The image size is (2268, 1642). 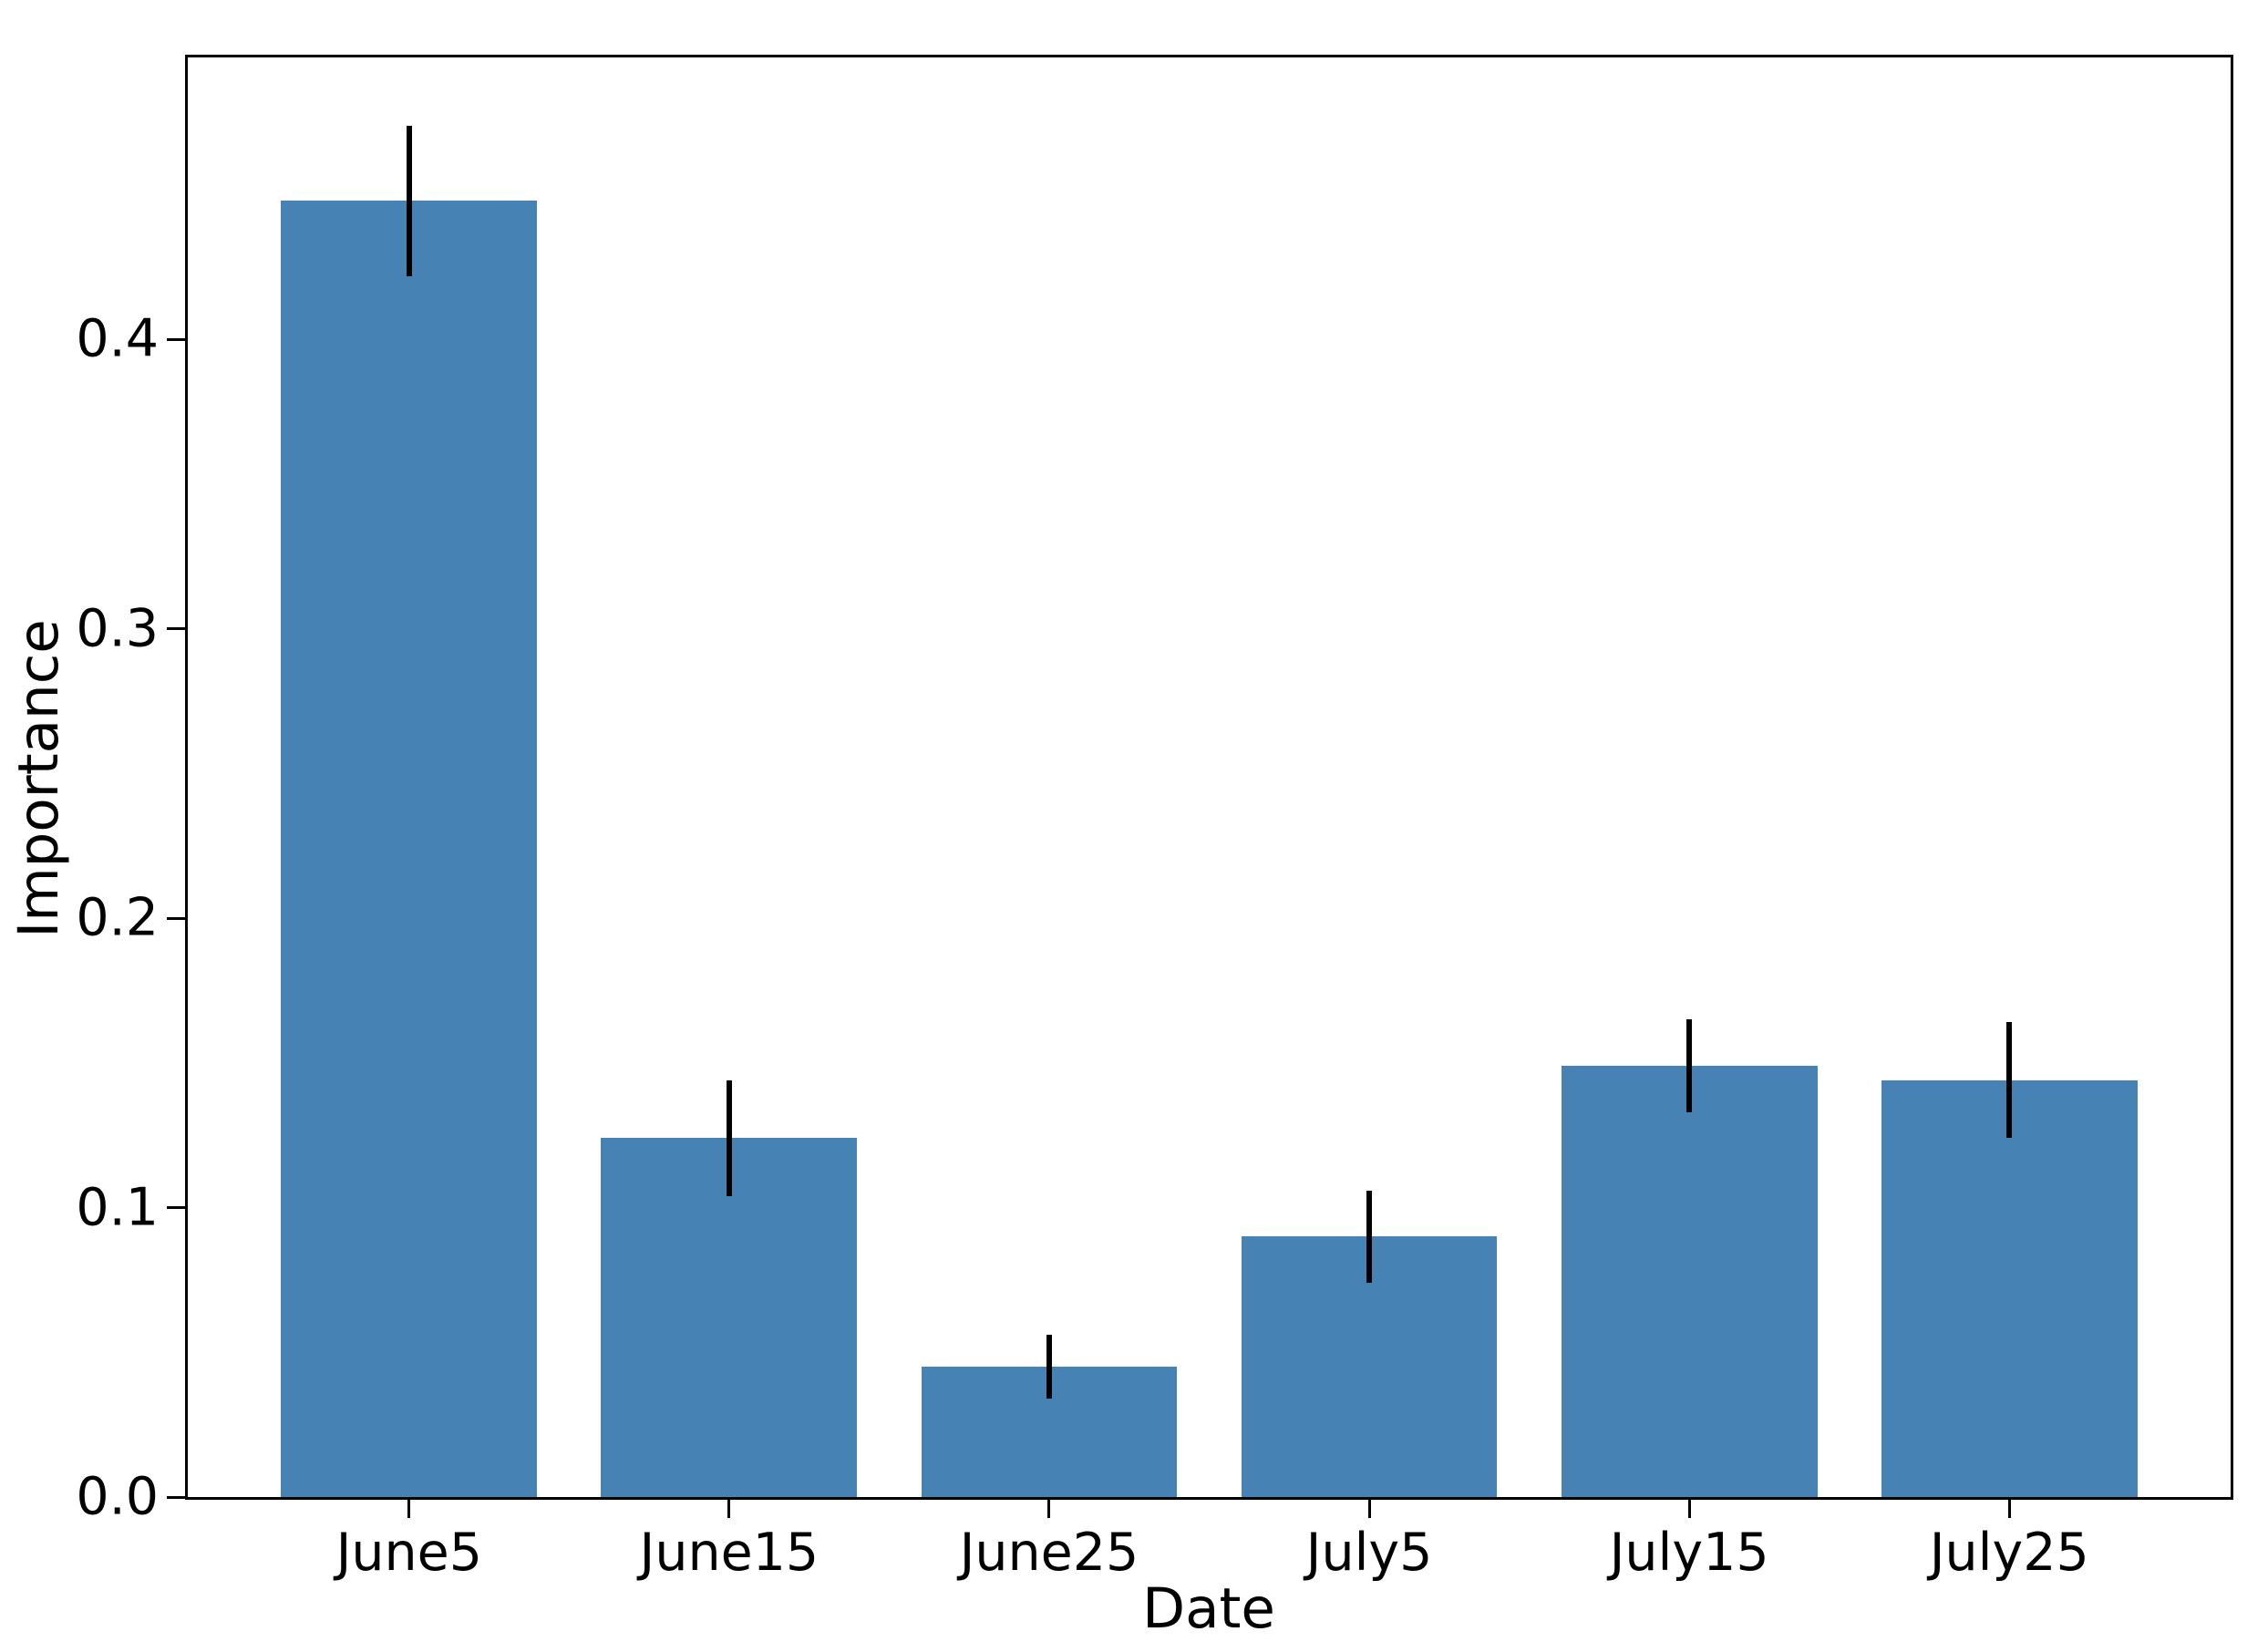 What do you see at coordinates (1369, 1237) in the screenshot?
I see `error-bar-july5` at bounding box center [1369, 1237].